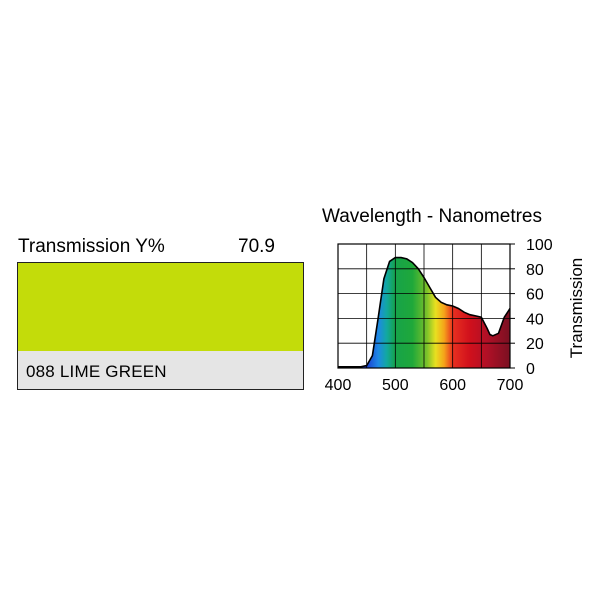 Image resolution: width=600 pixels, height=600 pixels. Describe the element at coordinates (452, 385) in the screenshot. I see `x-tick-label: 600` at that location.